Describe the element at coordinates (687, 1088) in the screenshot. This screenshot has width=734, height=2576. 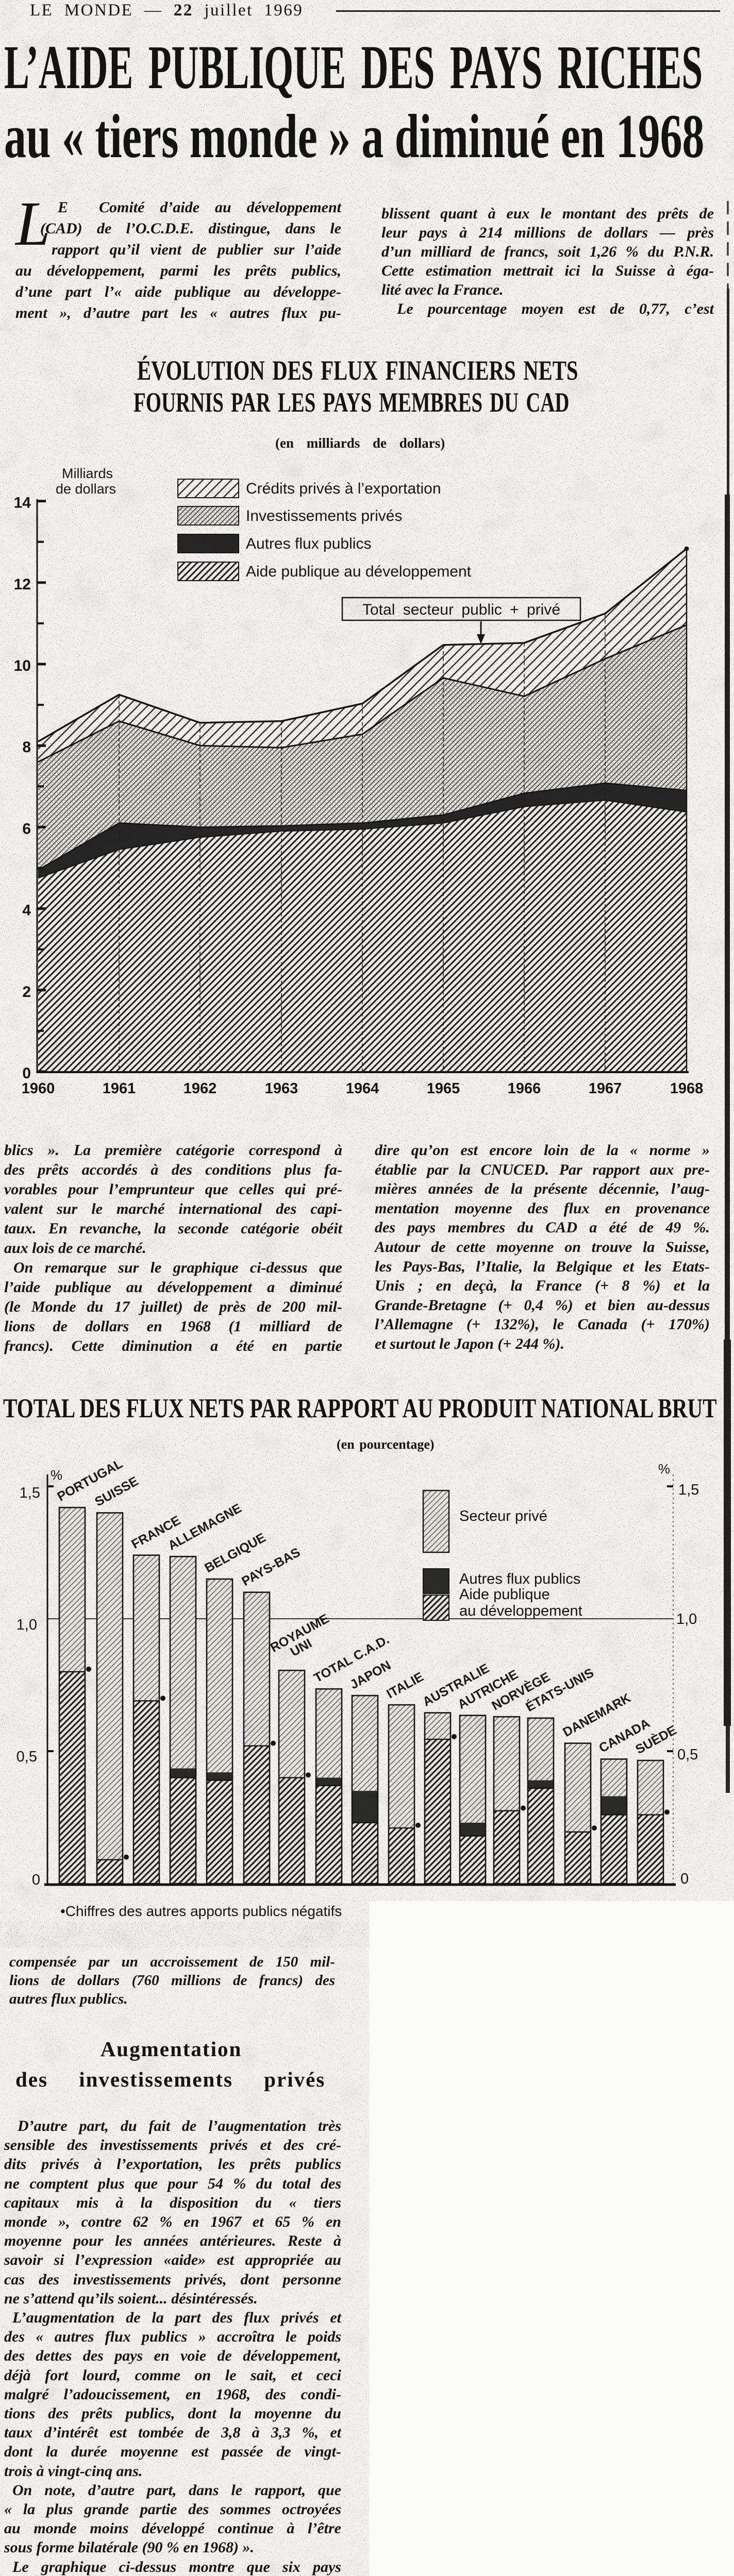
I see `svg-text: 1968` at that location.